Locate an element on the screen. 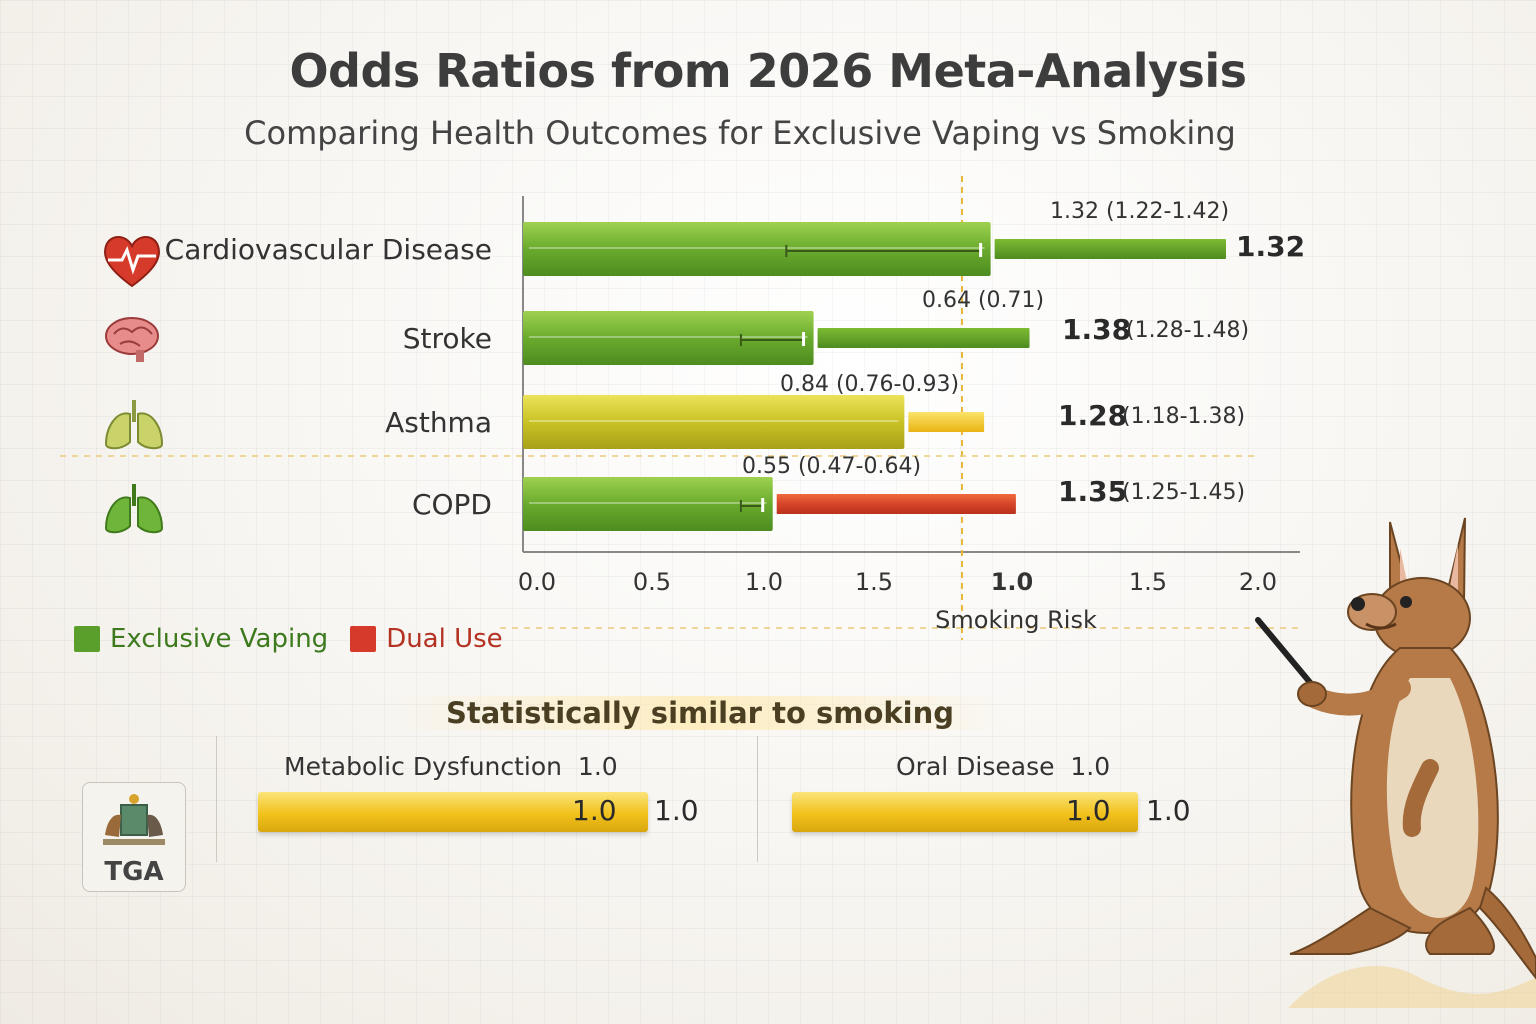  coat-of-arms-icon is located at coordinates (134, 819).